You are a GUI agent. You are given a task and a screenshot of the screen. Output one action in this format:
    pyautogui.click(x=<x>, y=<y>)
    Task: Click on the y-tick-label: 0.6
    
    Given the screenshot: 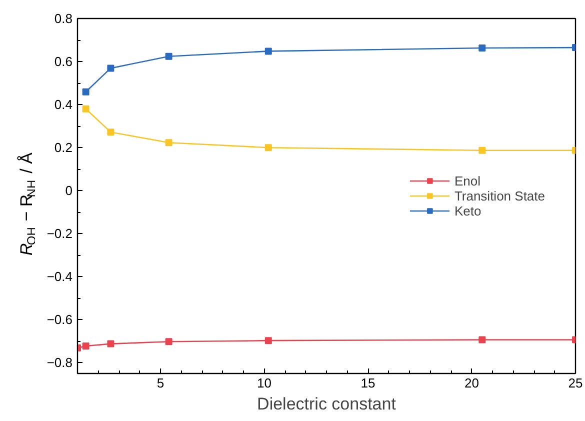 What is the action you would take?
    pyautogui.click(x=63, y=62)
    